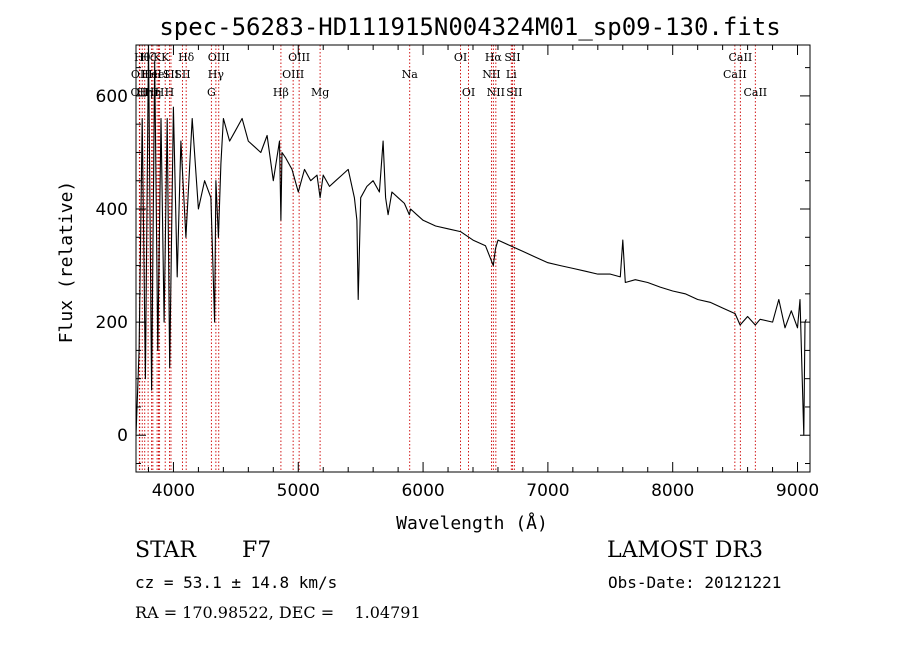  What do you see at coordinates (142, 57) in the screenshot?
I see `line-marker-label-2: Hθ` at bounding box center [142, 57].